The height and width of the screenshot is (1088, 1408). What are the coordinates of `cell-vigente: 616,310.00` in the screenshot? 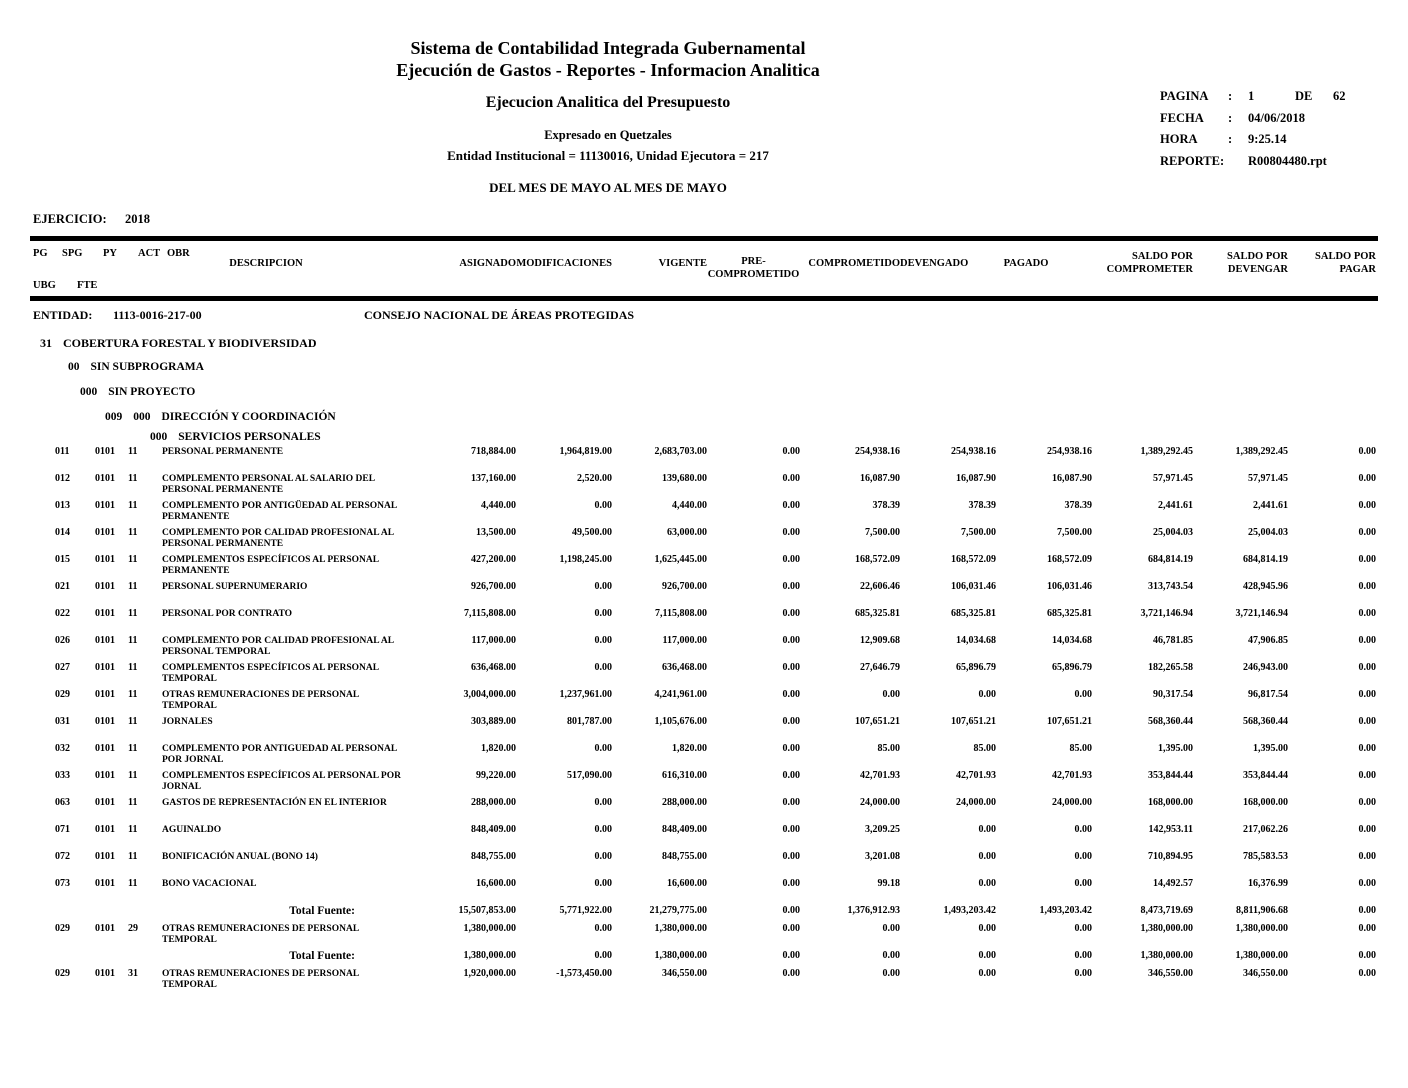 It's located at (684, 775).